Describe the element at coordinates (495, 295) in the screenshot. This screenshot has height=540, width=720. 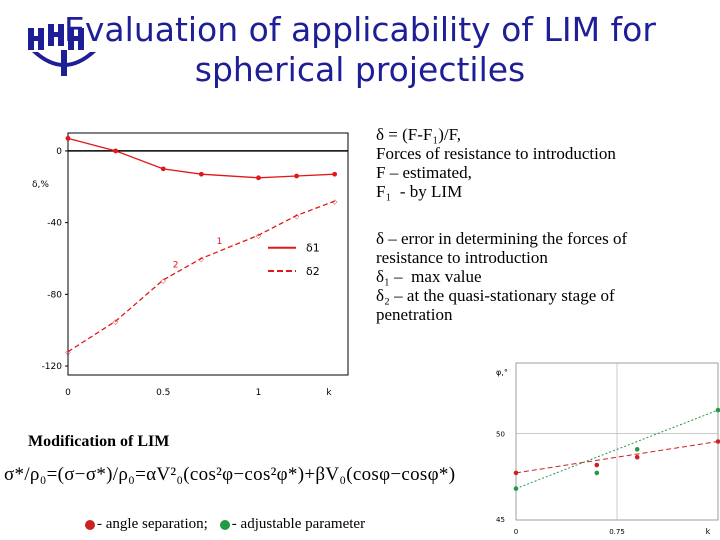
I see `definition-line: δ₂ – at the quasi-stationary stage of` at that location.